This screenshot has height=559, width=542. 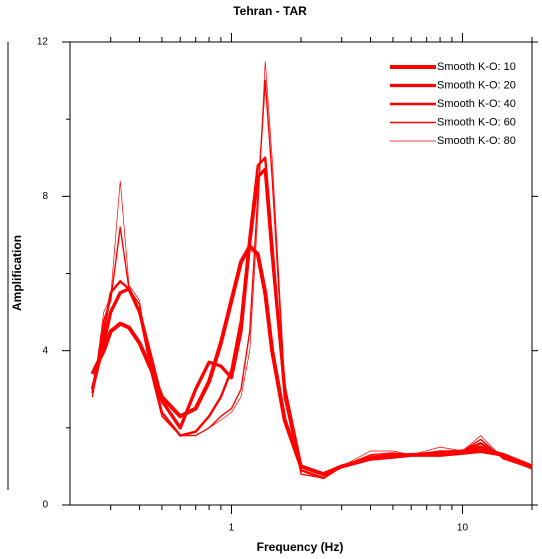 What do you see at coordinates (270, 11) in the screenshot?
I see `chart-title: Tehran - TAR` at bounding box center [270, 11].